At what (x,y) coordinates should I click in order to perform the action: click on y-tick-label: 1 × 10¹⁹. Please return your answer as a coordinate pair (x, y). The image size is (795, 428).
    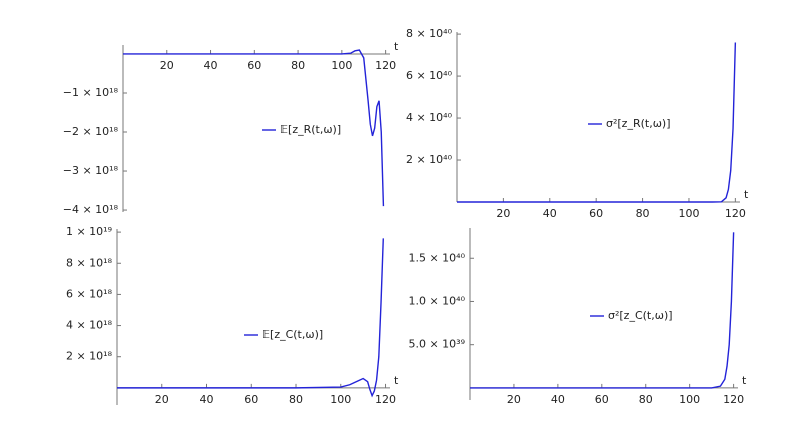
    Looking at the image, I should click on (89, 231).